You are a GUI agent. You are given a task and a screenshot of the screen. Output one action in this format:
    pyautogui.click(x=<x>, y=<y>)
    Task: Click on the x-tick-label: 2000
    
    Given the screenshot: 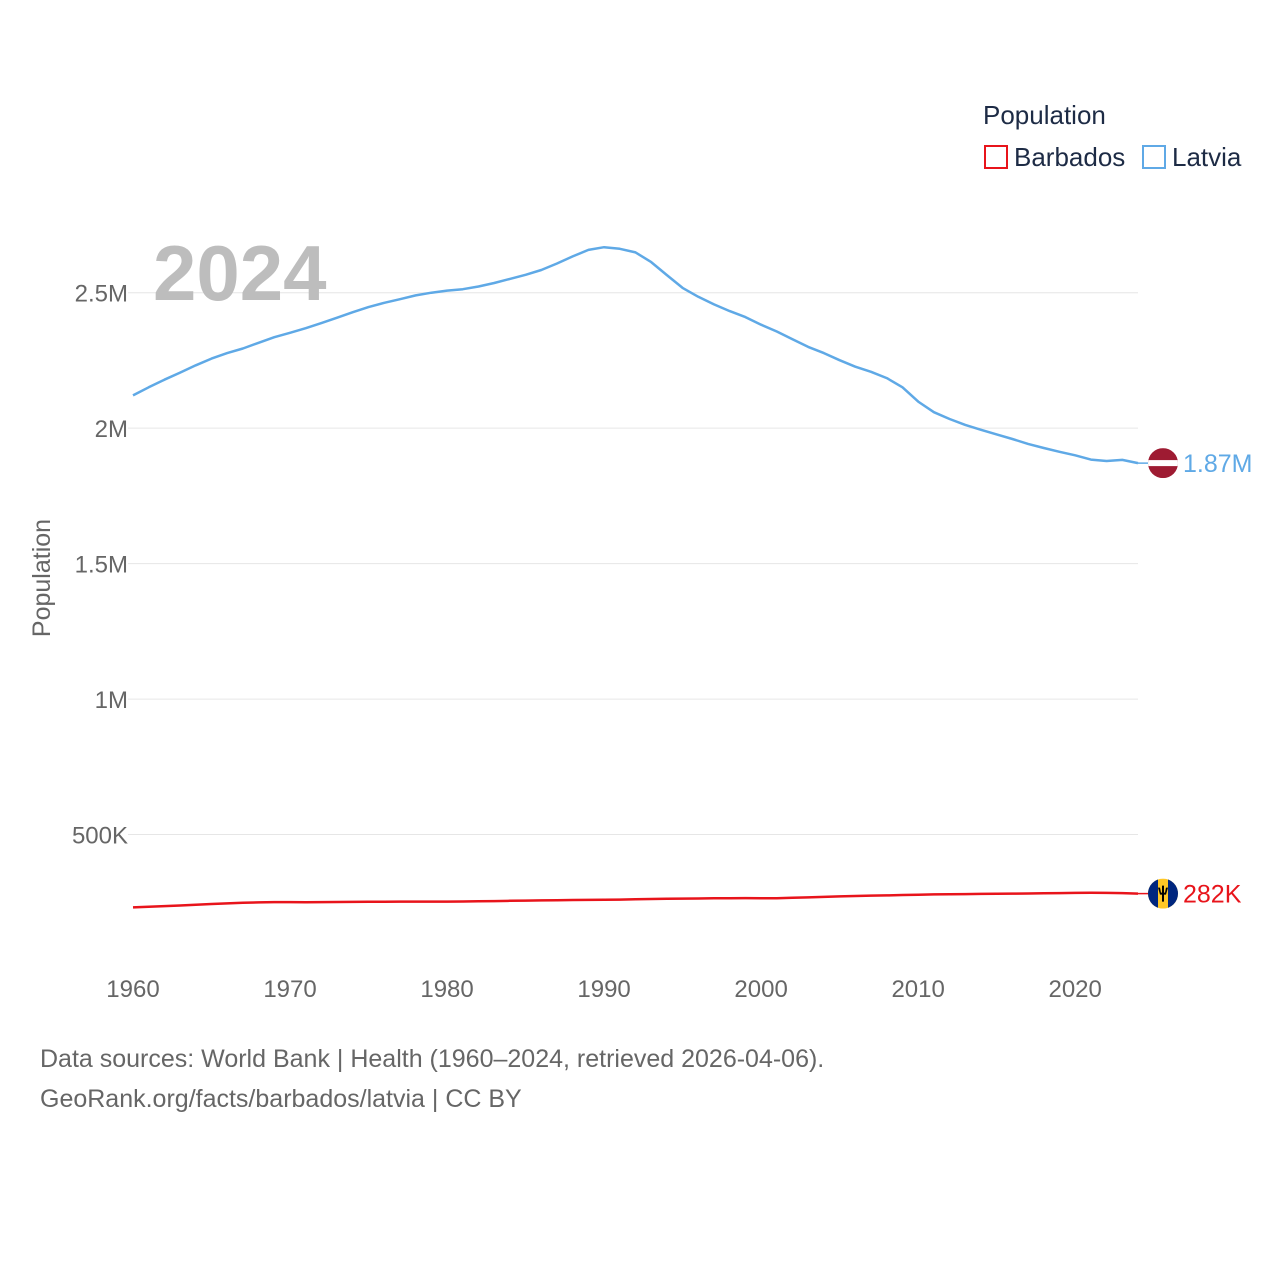 What is the action you would take?
    pyautogui.click(x=760, y=989)
    